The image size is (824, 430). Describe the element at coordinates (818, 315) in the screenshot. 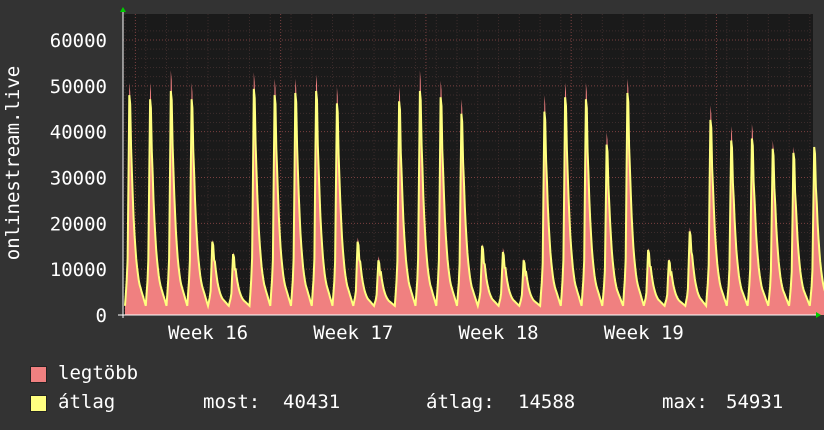

I see `x-axis-arrow-icon` at that location.